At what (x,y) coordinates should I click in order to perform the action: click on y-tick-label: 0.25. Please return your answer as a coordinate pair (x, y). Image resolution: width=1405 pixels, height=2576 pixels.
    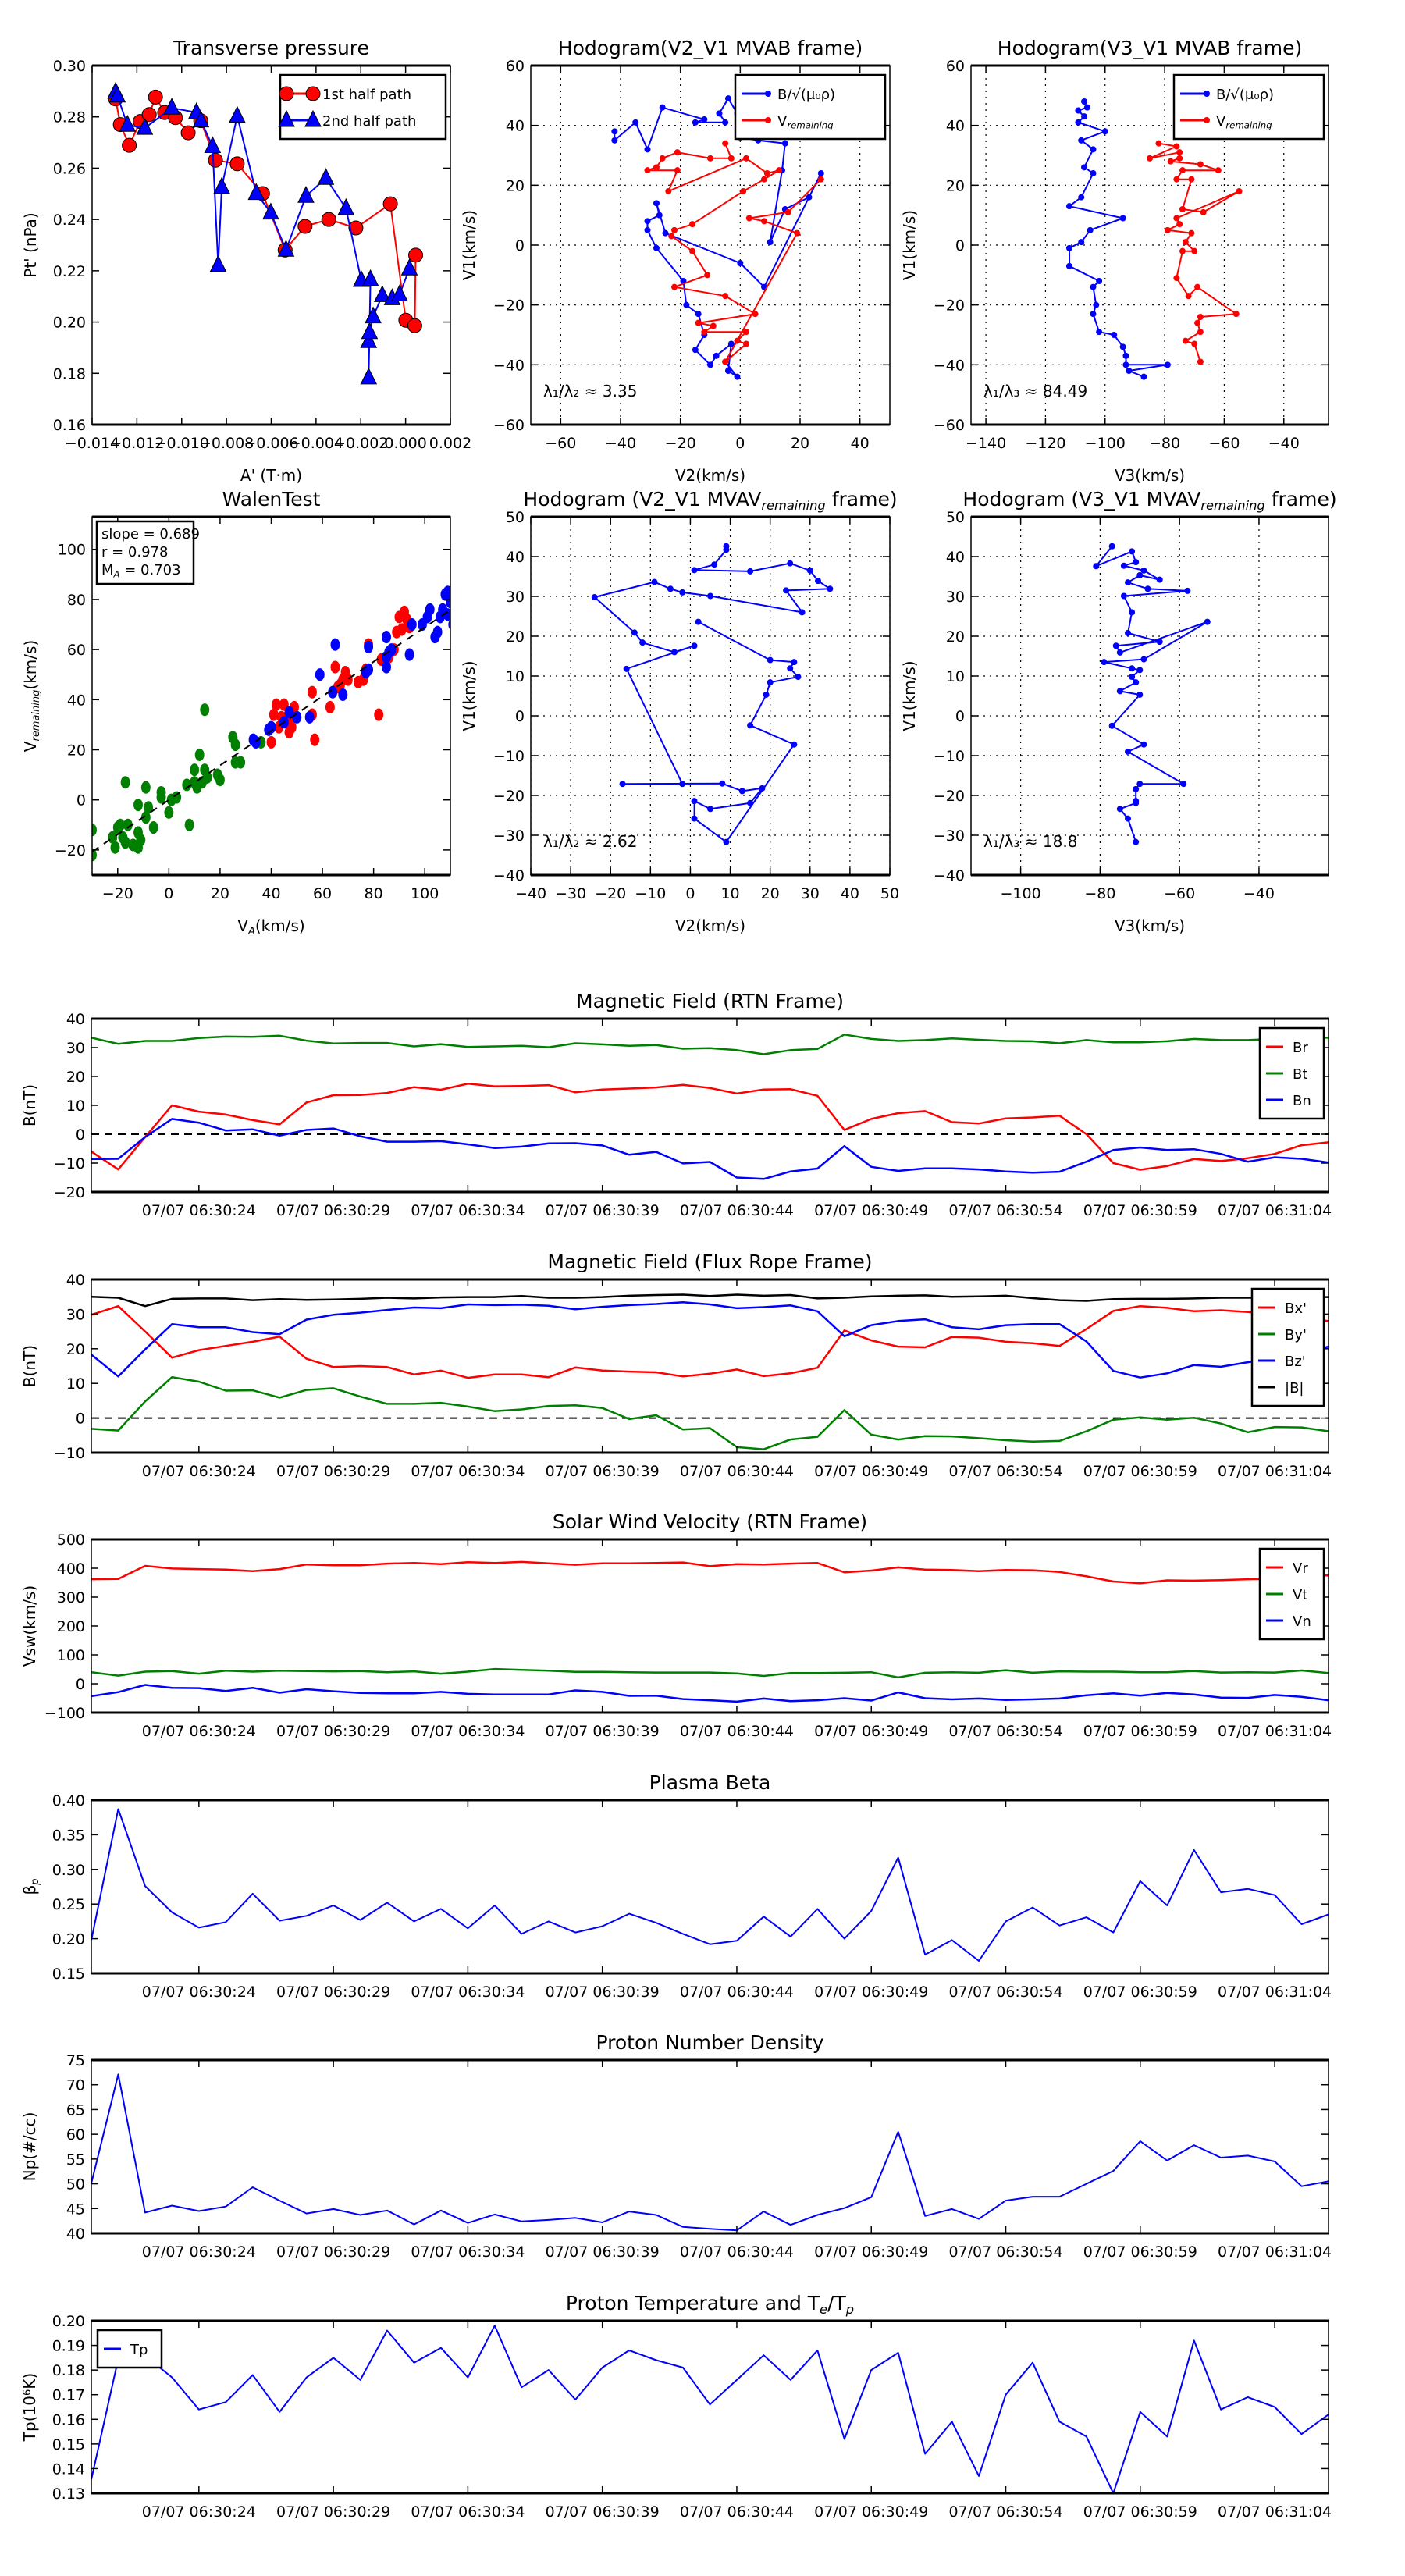
    Looking at the image, I should click on (68, 1904).